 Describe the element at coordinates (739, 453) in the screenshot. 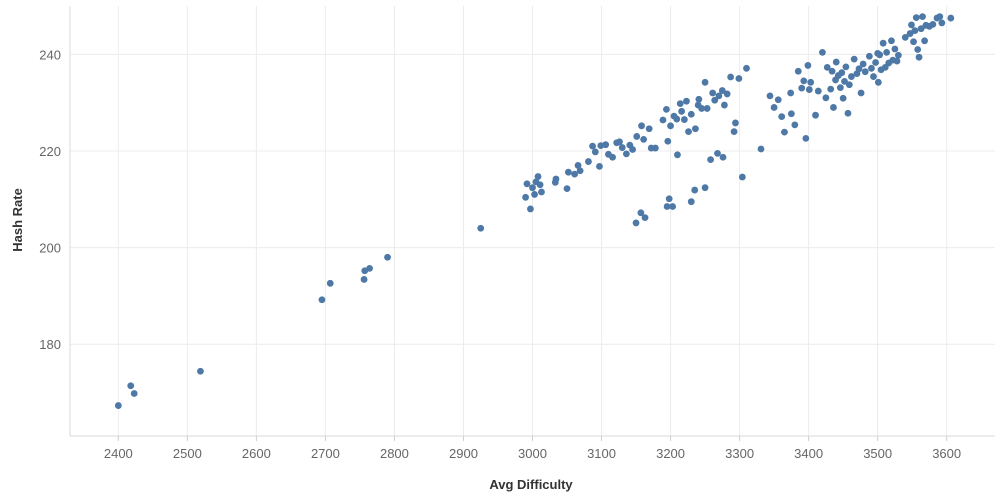

I see `x-tick-label: 3300` at that location.